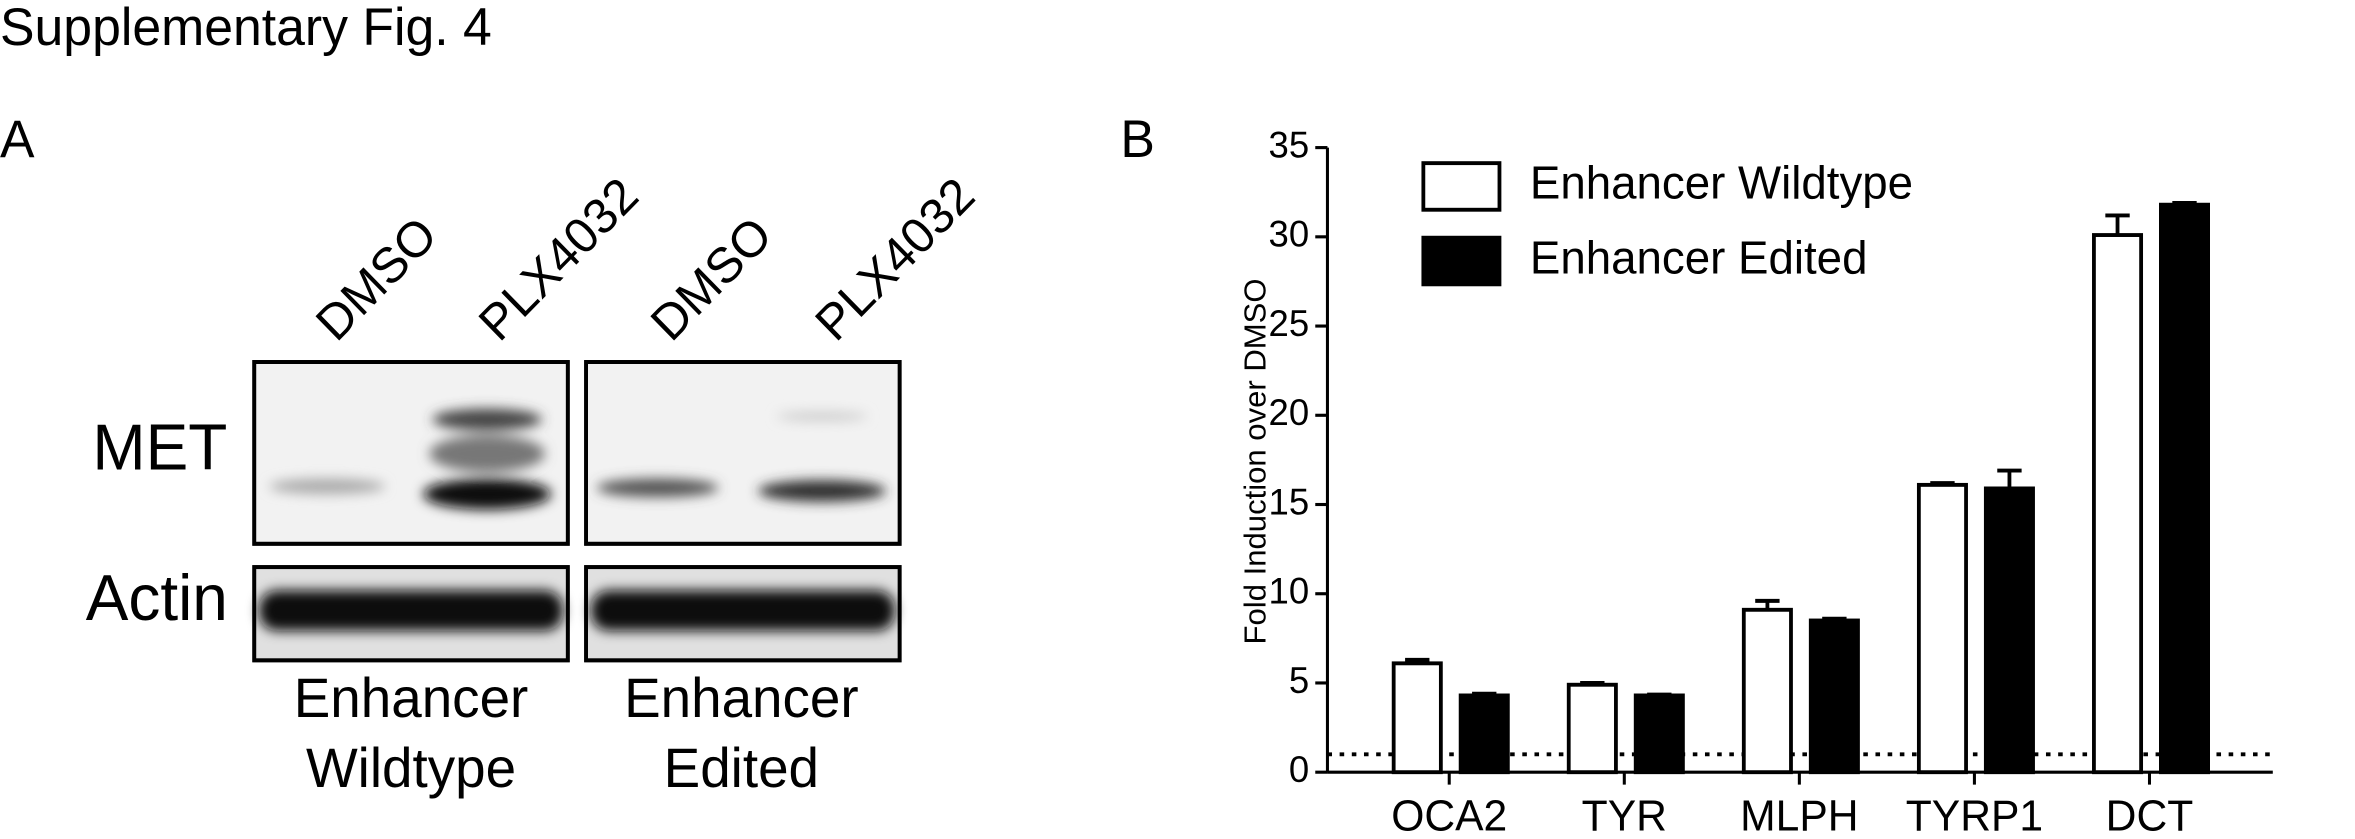 The width and height of the screenshot is (2355, 839). Describe the element at coordinates (577, 519) in the screenshot. I see `bands` at that location.